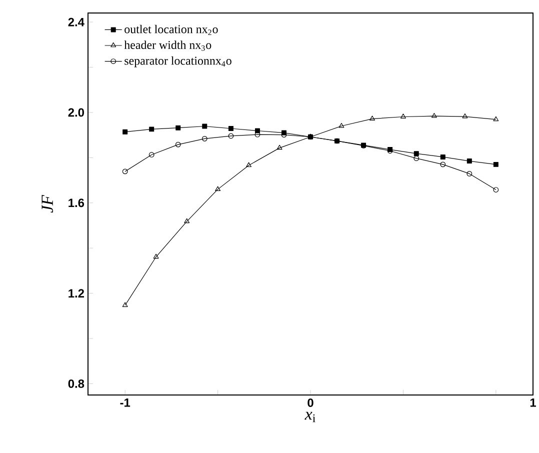  I want to click on x-tick-label: -1, so click(125, 402).